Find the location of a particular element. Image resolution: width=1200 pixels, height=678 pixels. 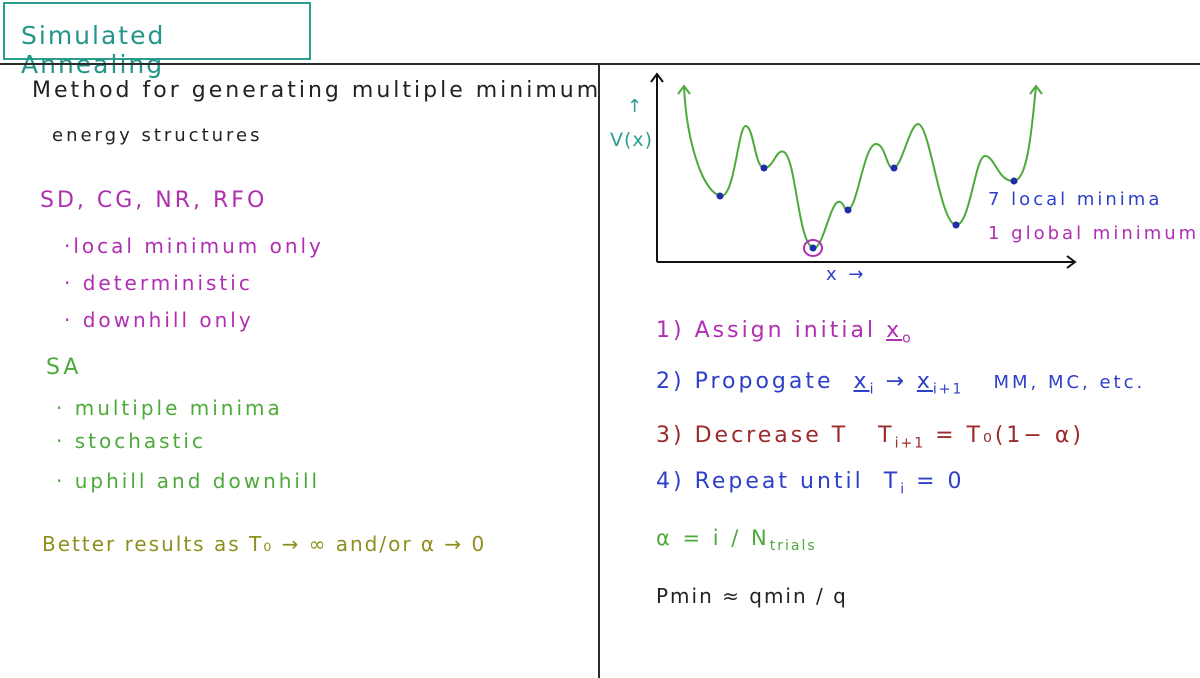

methods-bullet-3: · downhill only is located at coordinates (159, 320).